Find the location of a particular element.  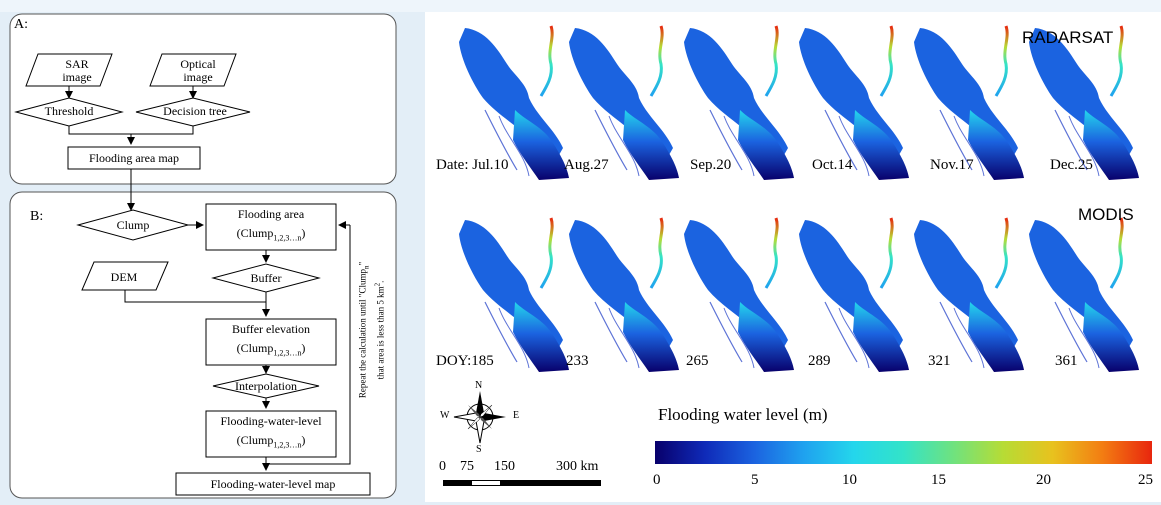

flooding-water-level-map-box is located at coordinates (273, 484).